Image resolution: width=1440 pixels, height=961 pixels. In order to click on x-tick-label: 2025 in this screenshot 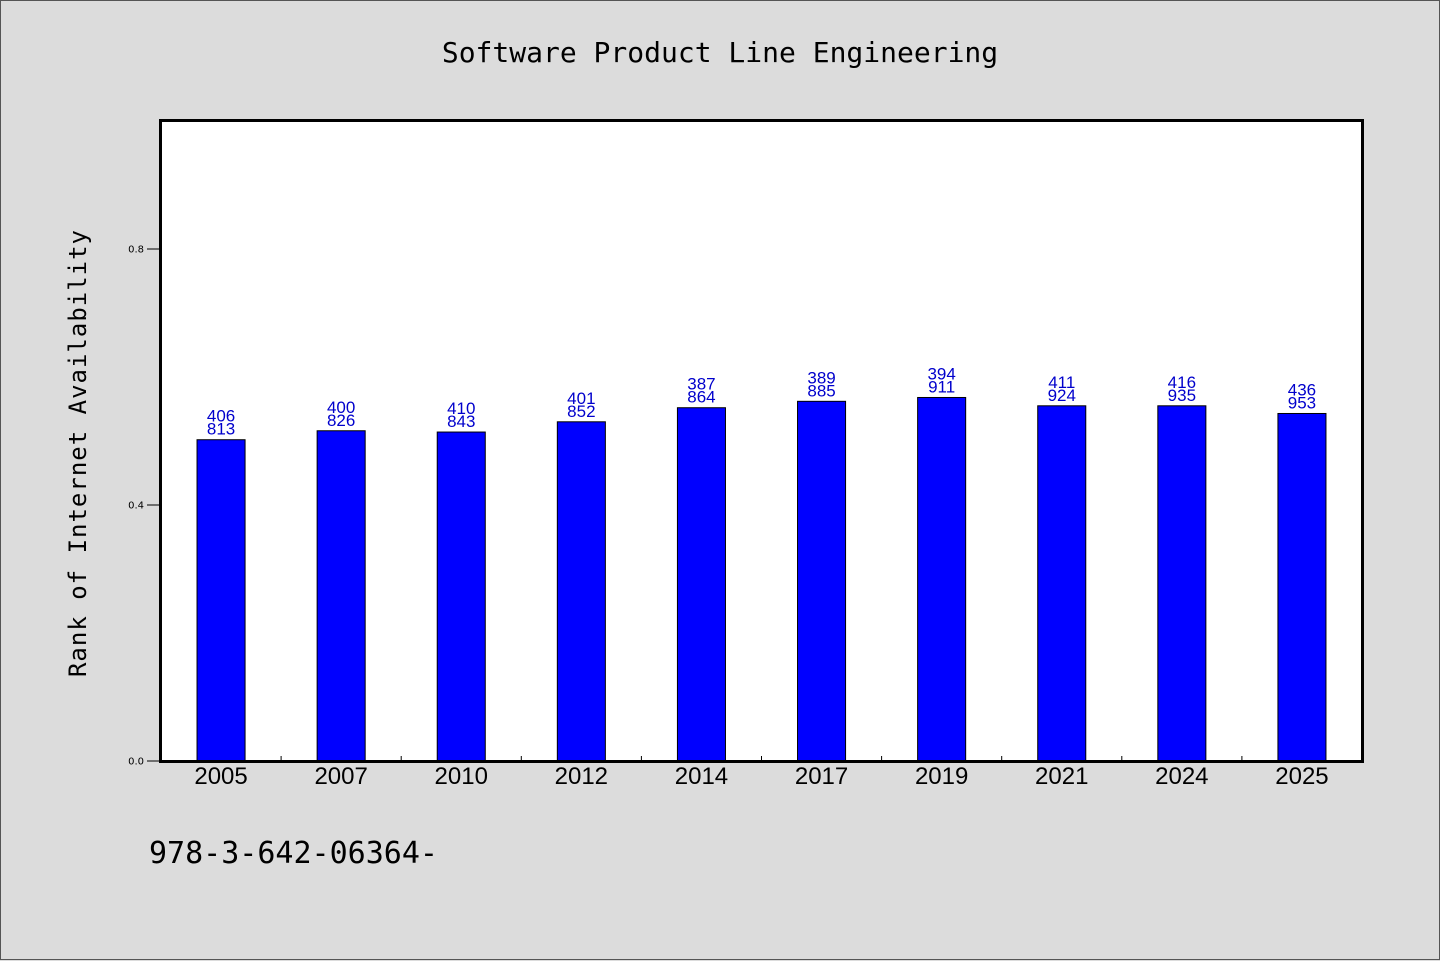, I will do `click(1301, 776)`.